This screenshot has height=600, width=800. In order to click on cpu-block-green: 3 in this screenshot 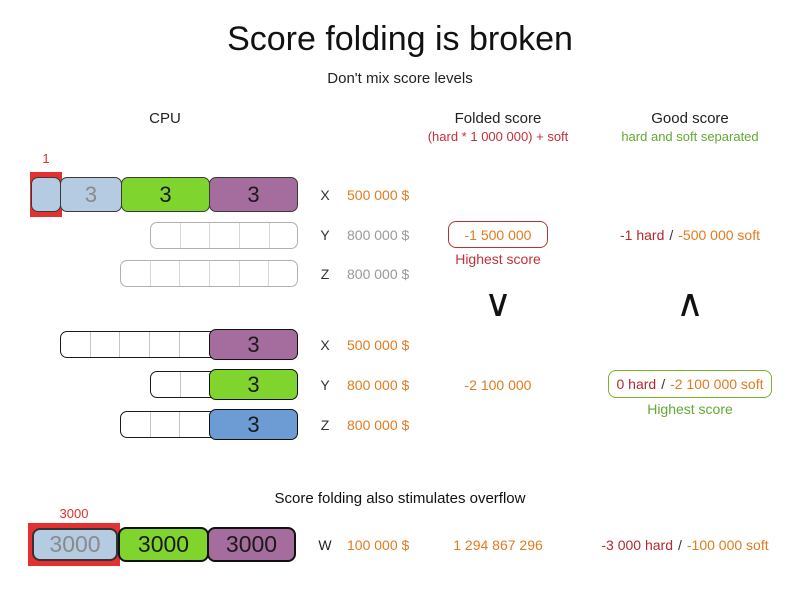, I will do `click(165, 194)`.